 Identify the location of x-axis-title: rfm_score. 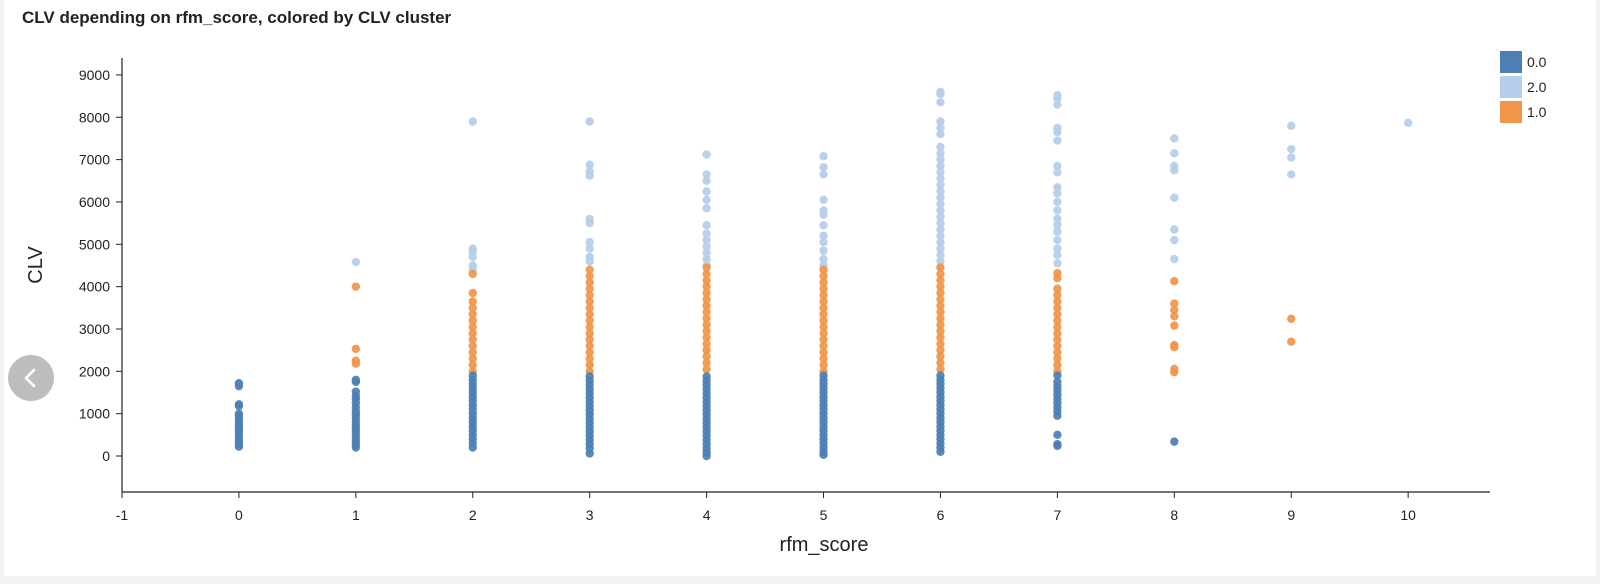
(824, 545).